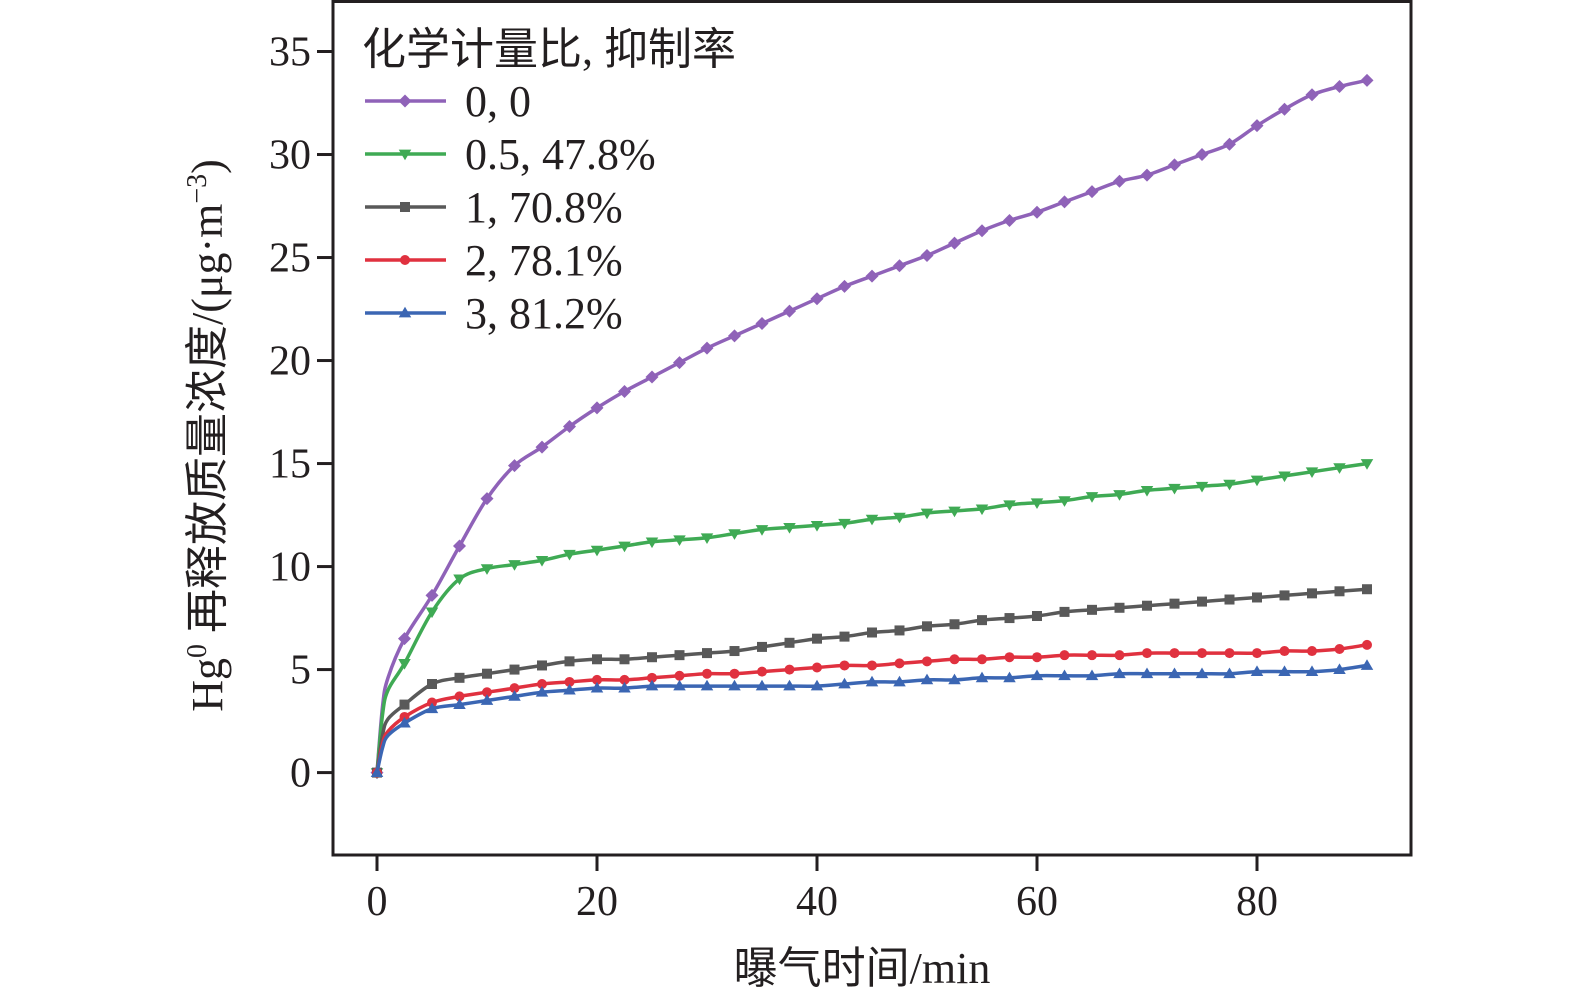 This screenshot has width=1575, height=1005. What do you see at coordinates (494, 313) in the screenshot?
I see `legend-item-5: 3, 81.2%` at bounding box center [494, 313].